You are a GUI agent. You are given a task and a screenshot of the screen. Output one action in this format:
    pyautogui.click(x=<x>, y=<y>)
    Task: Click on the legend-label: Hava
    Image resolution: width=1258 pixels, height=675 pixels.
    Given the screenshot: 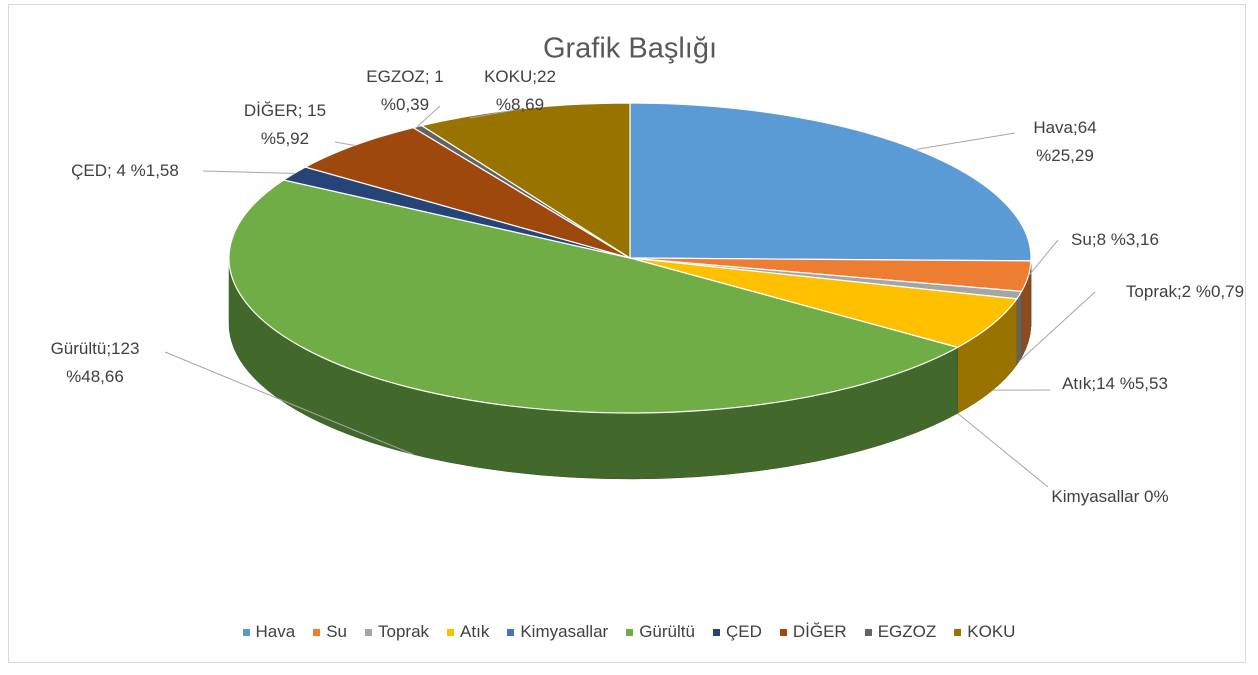 What is the action you would take?
    pyautogui.click(x=275, y=631)
    